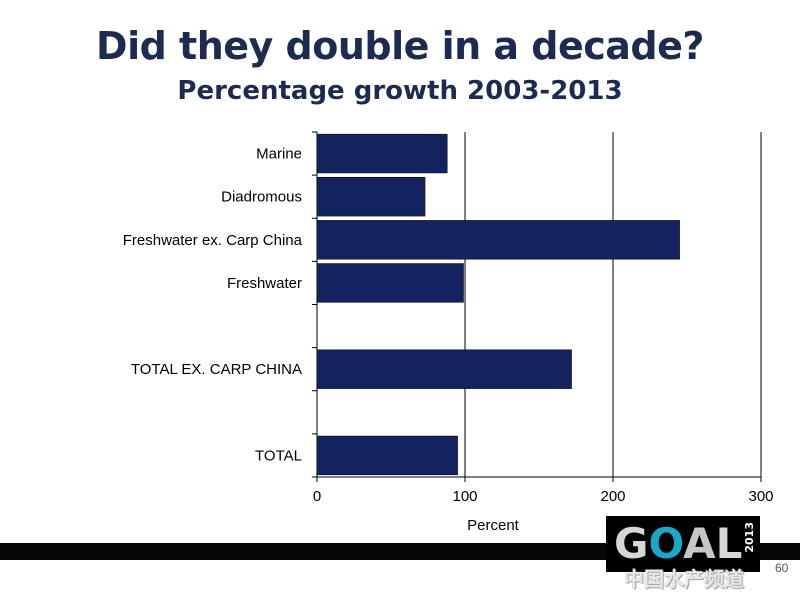 This screenshot has height=600, width=800. Describe the element at coordinates (464, 496) in the screenshot. I see `x-tick-label: 100` at that location.